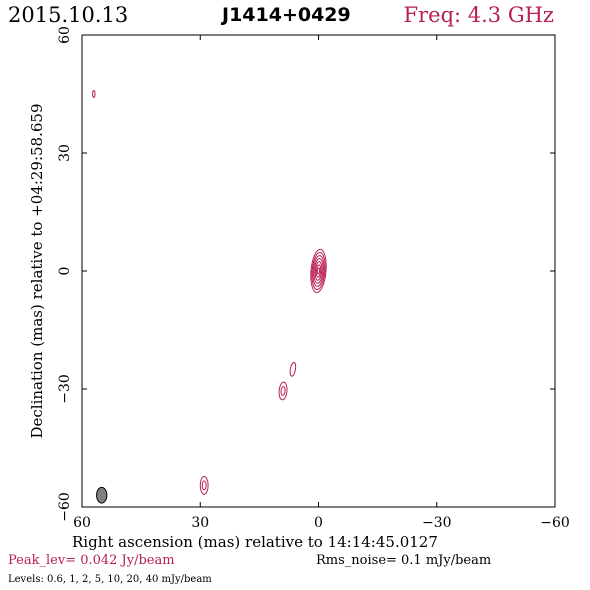 This screenshot has width=590, height=590. Describe the element at coordinates (286, 15) in the screenshot. I see `source-name: J1414+0429` at that location.